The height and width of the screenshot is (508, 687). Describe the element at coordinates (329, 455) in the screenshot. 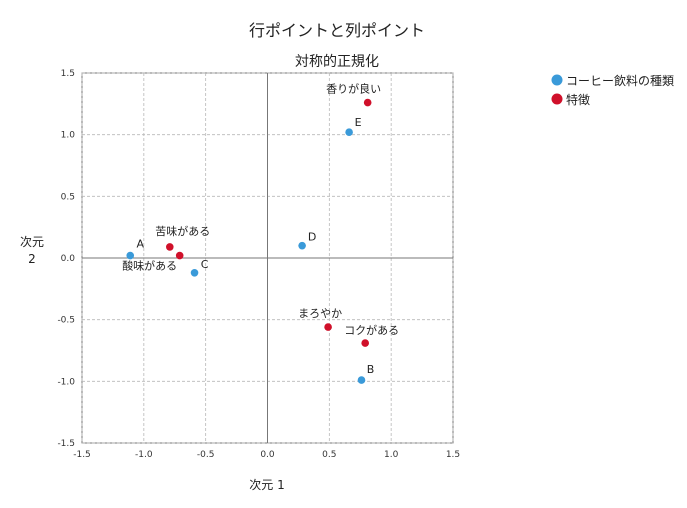

I see `x-tick-label-4: 0.5` at that location.